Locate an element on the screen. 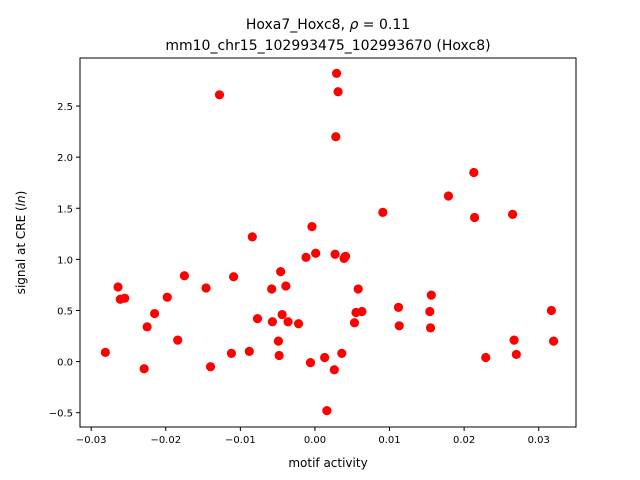  y-axis: −0.5 0.0 0.5 1.0 1.5 2.0 2.5 is located at coordinates (64, 261).